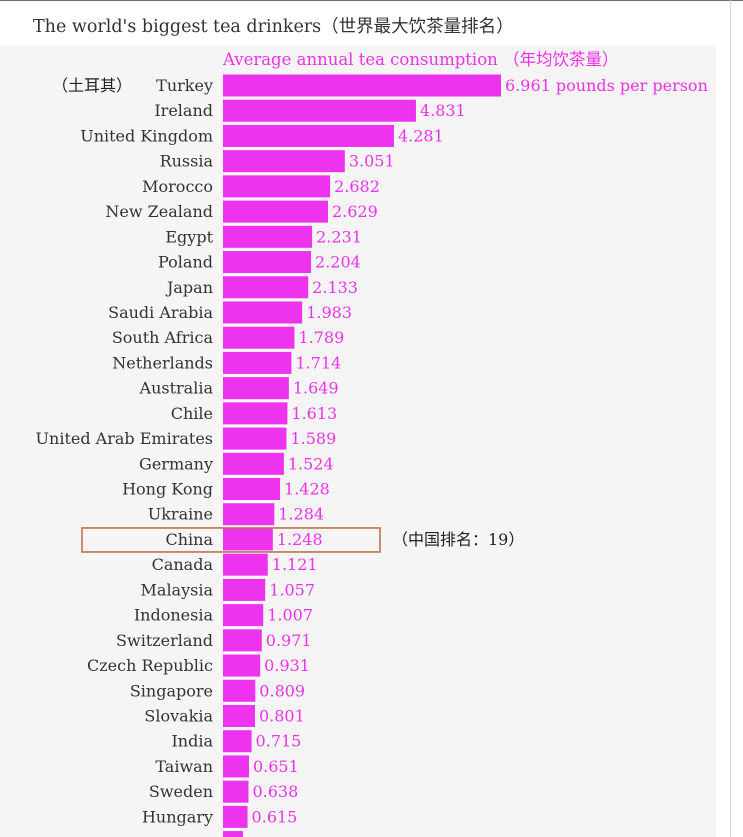  I want to click on value-label: 0.971, so click(289, 640).